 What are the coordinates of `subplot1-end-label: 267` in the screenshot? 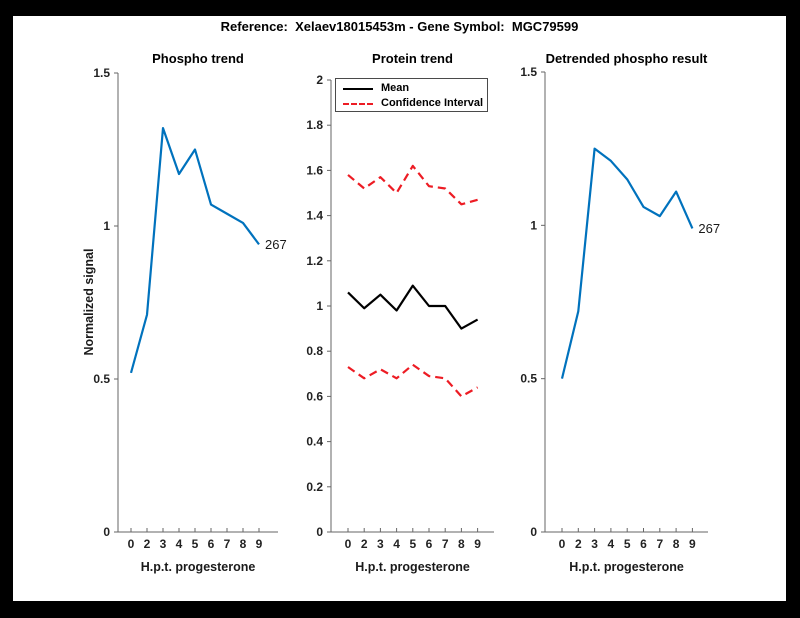 It's located at (276, 245).